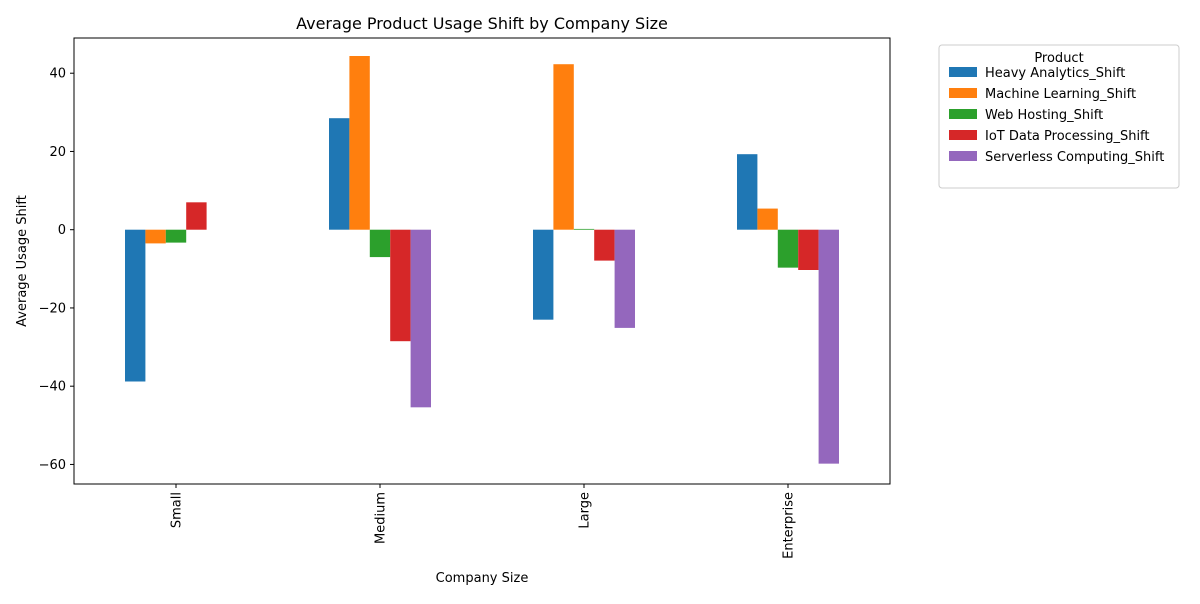 This screenshot has height=604, width=1200. Describe the element at coordinates (483, 521) in the screenshot. I see `x-axis: Small Medium Large Enterprise` at that location.